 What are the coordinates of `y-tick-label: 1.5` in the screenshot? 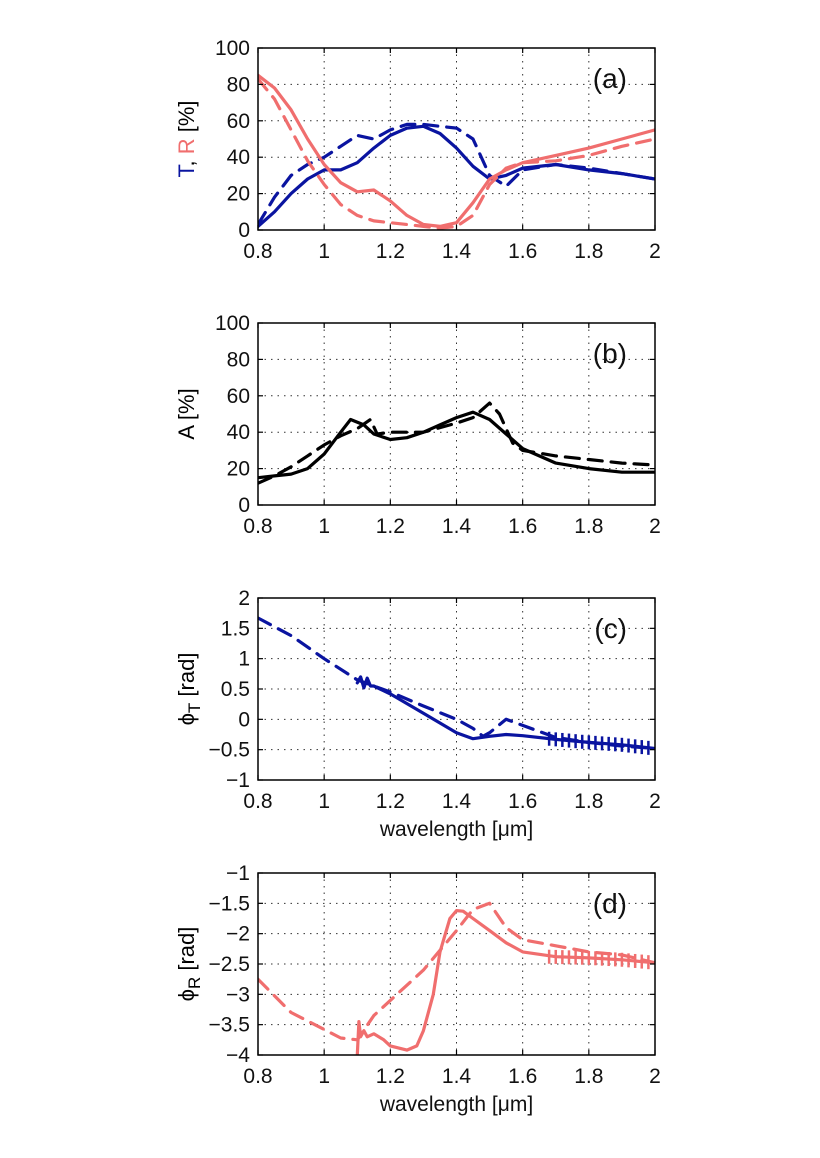 It's located at (235, 628).